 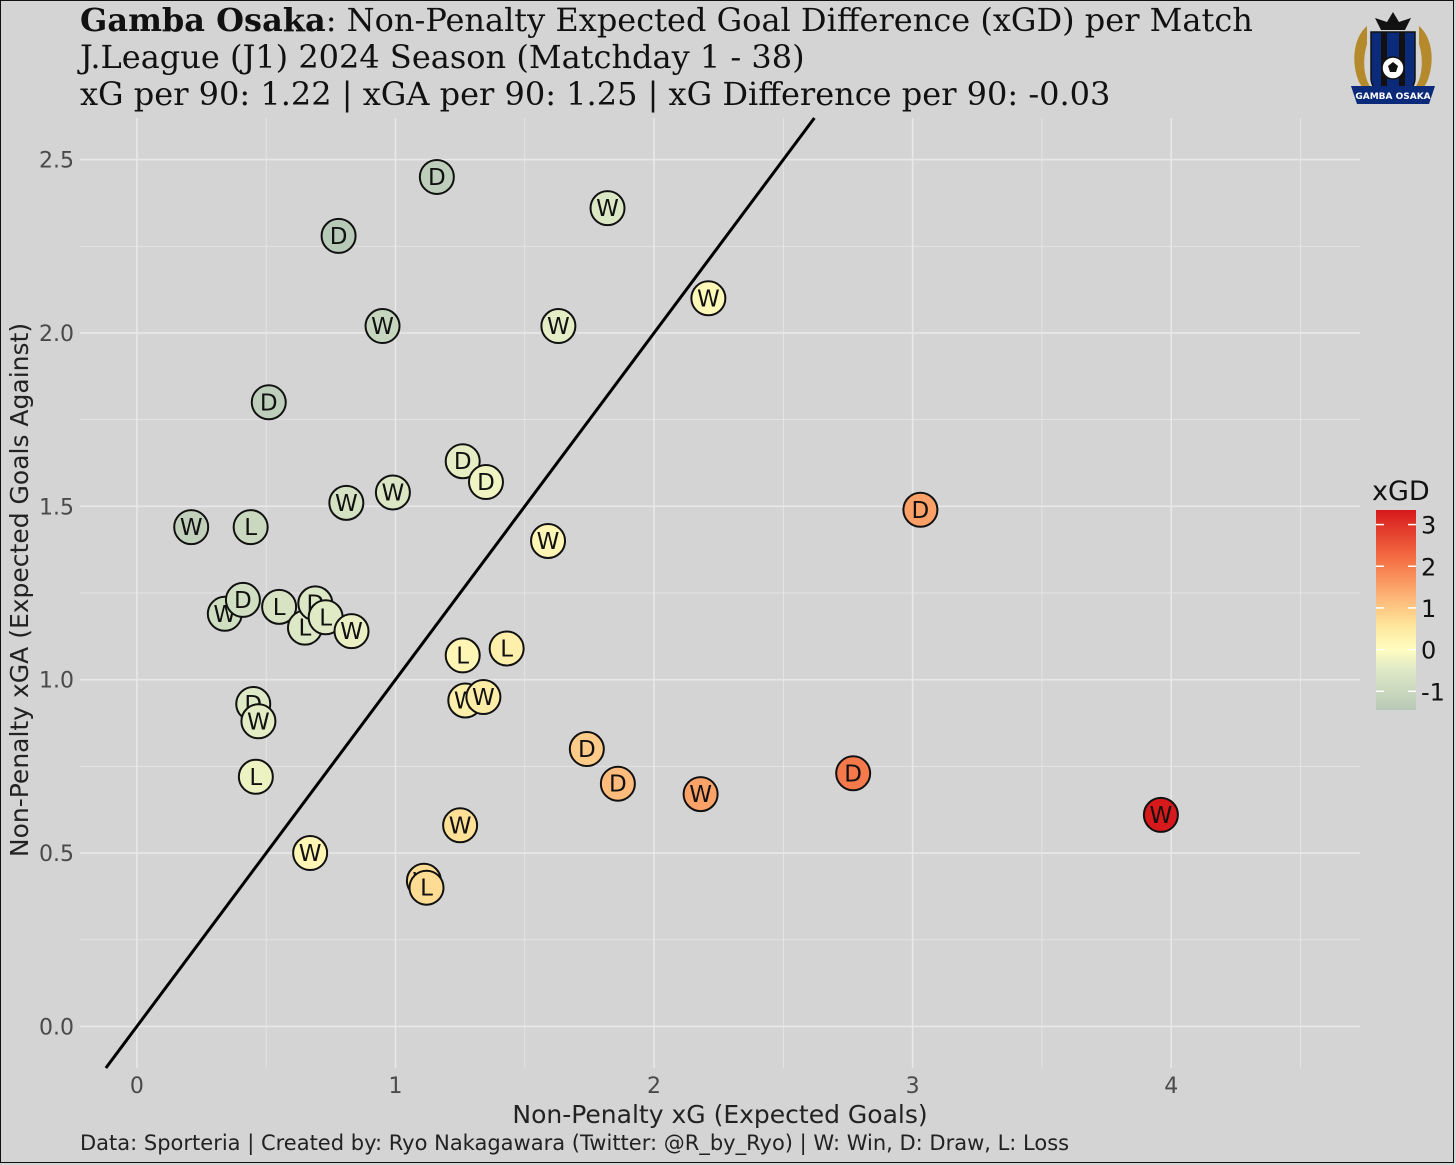 I want to click on y-axis-label: Non-Penalty xGA (Expected Goals Against), so click(x=19, y=590).